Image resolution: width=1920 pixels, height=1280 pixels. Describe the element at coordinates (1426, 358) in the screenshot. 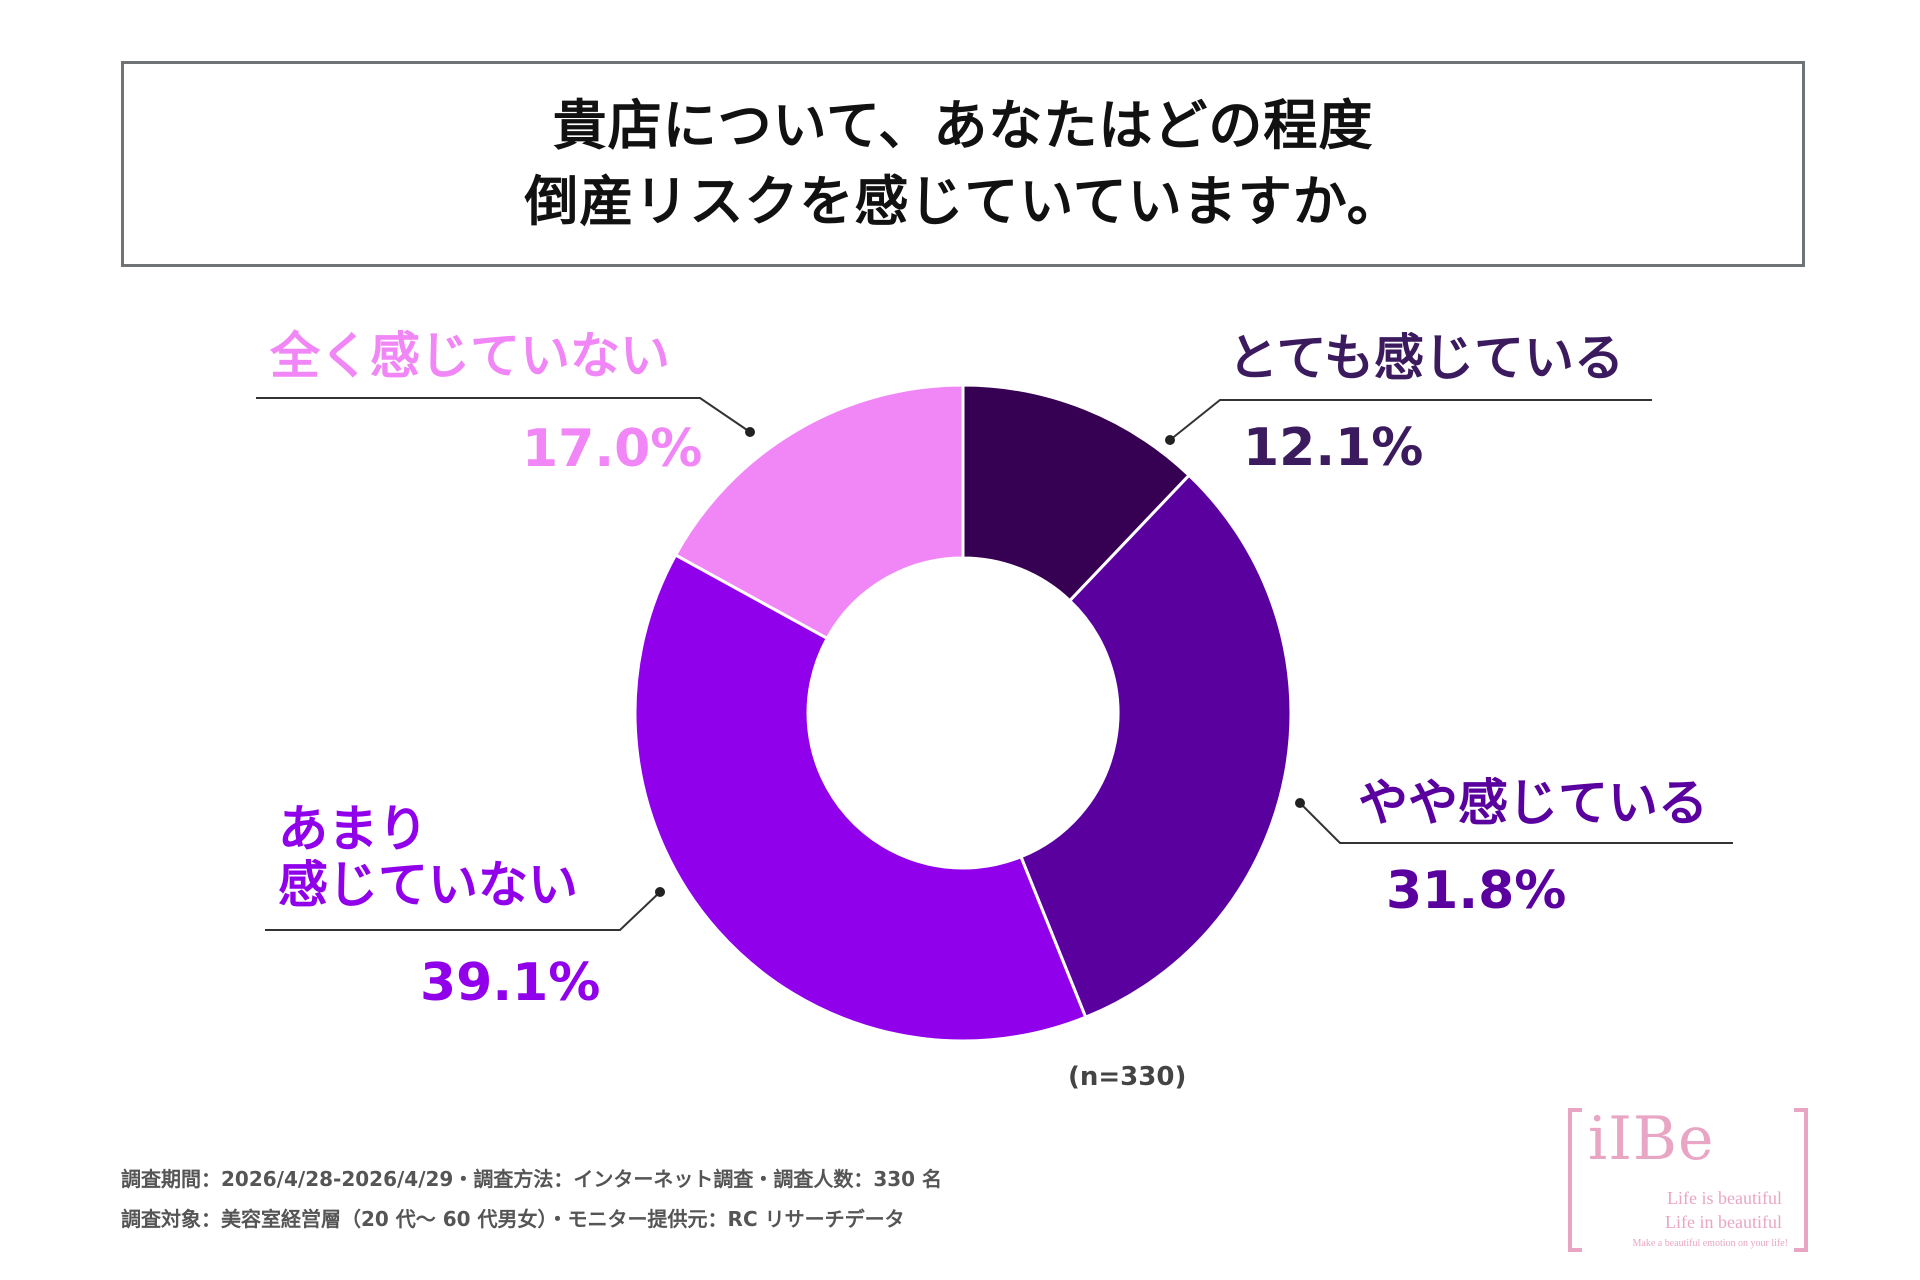

I see `label-cat-0: とても感じている` at that location.